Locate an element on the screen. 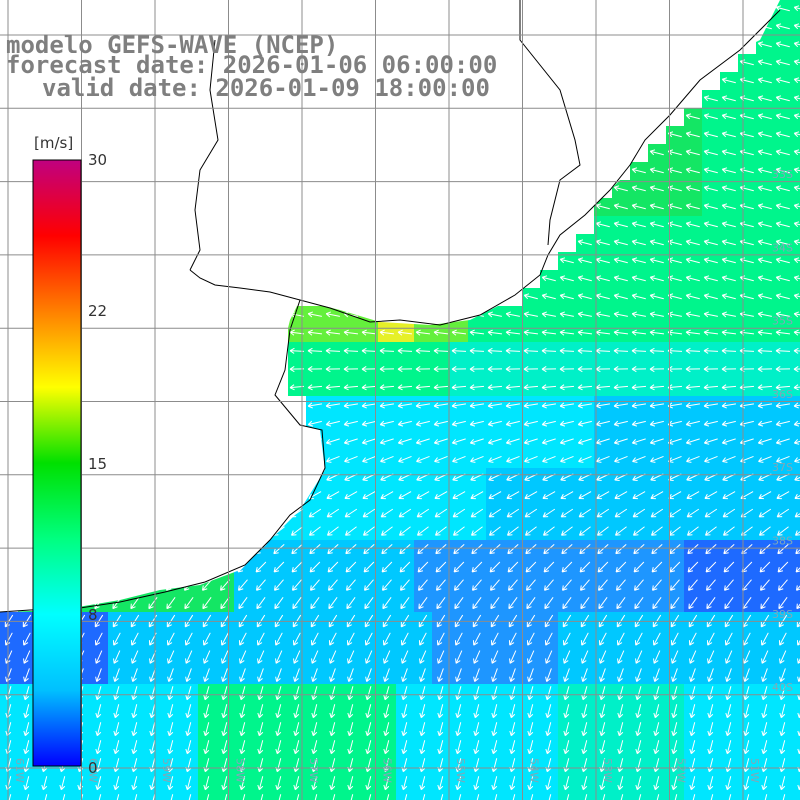  lat-label: 39S is located at coordinates (782, 614).